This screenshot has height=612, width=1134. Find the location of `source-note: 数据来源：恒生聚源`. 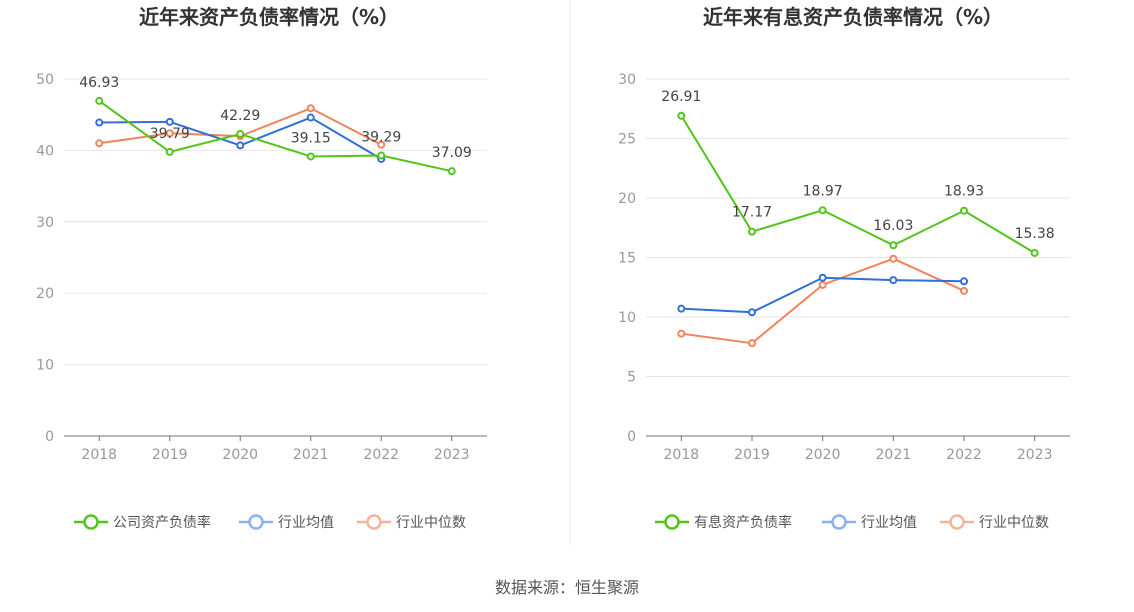

source-note: 数据来源：恒生聚源 is located at coordinates (566, 587).